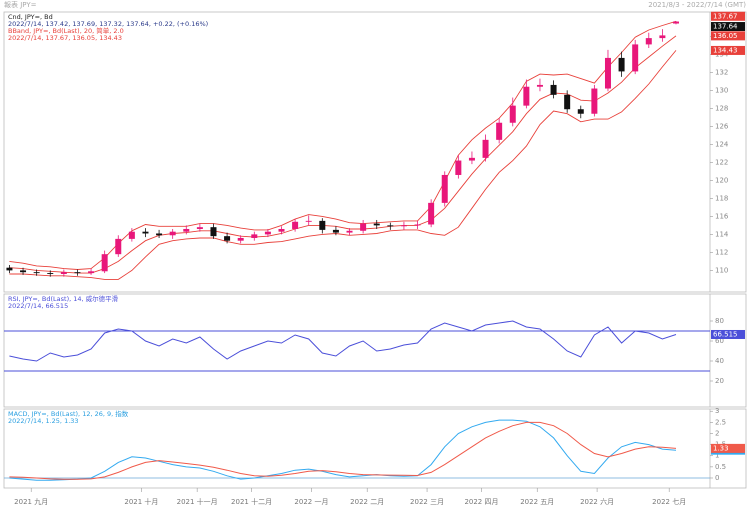  I want to click on legend-values: 2022/7/14, 1.25, 1.33, so click(43, 421).